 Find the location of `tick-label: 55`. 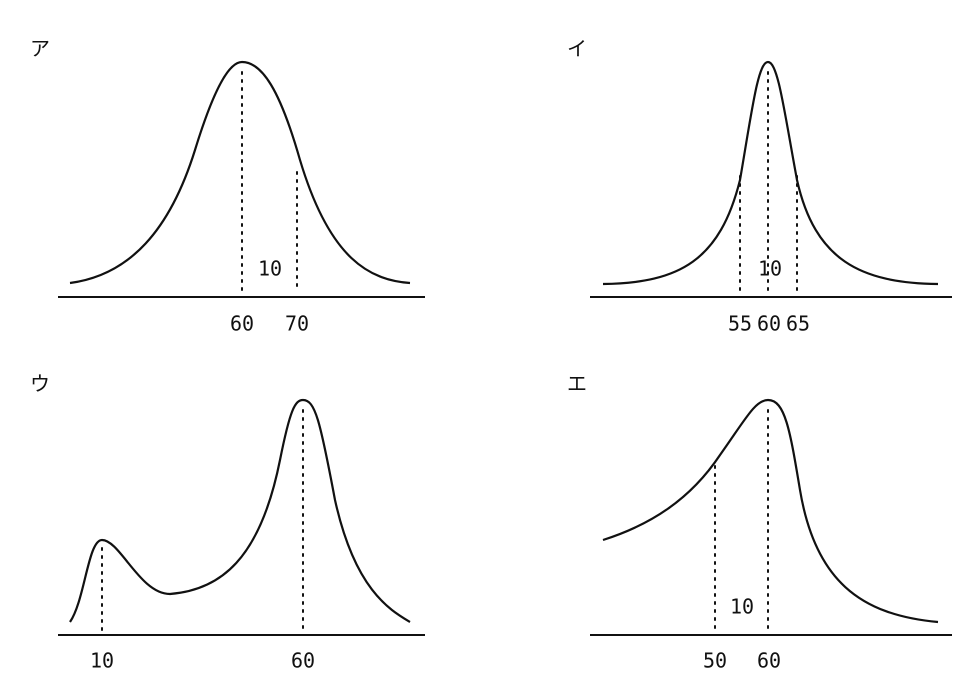

tick-label: 55 is located at coordinates (740, 324).